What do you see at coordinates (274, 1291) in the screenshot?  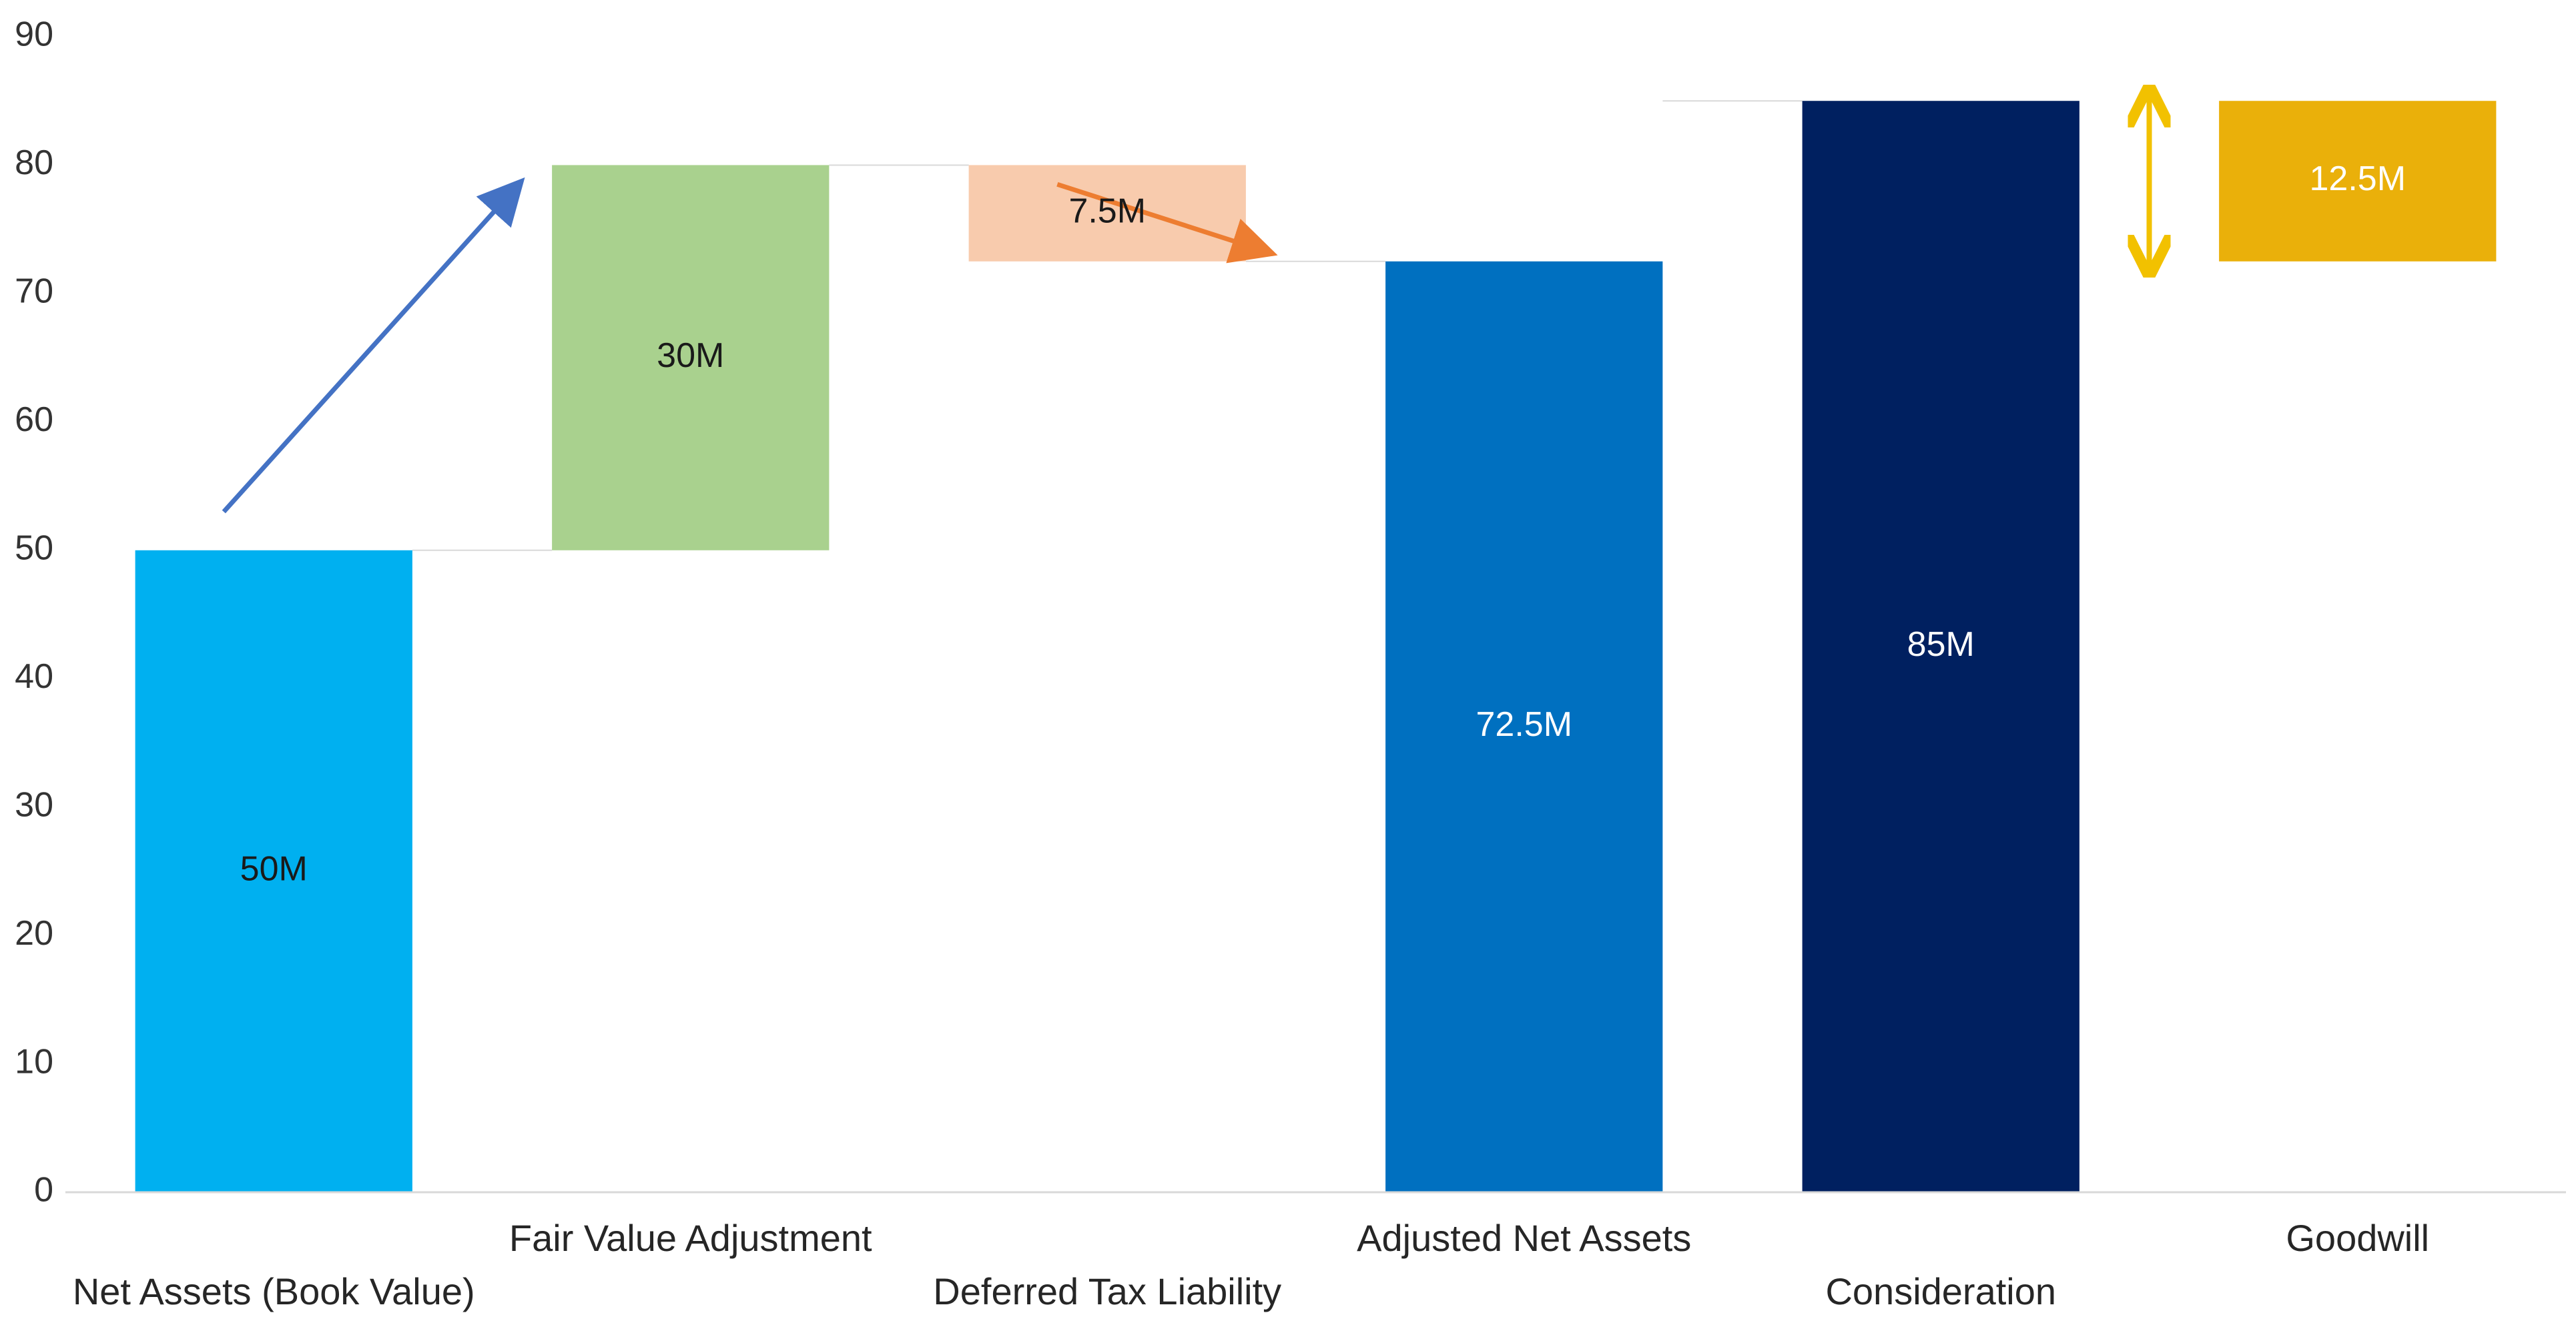 I see `x-category-label: Net Assets (Book Value)` at bounding box center [274, 1291].